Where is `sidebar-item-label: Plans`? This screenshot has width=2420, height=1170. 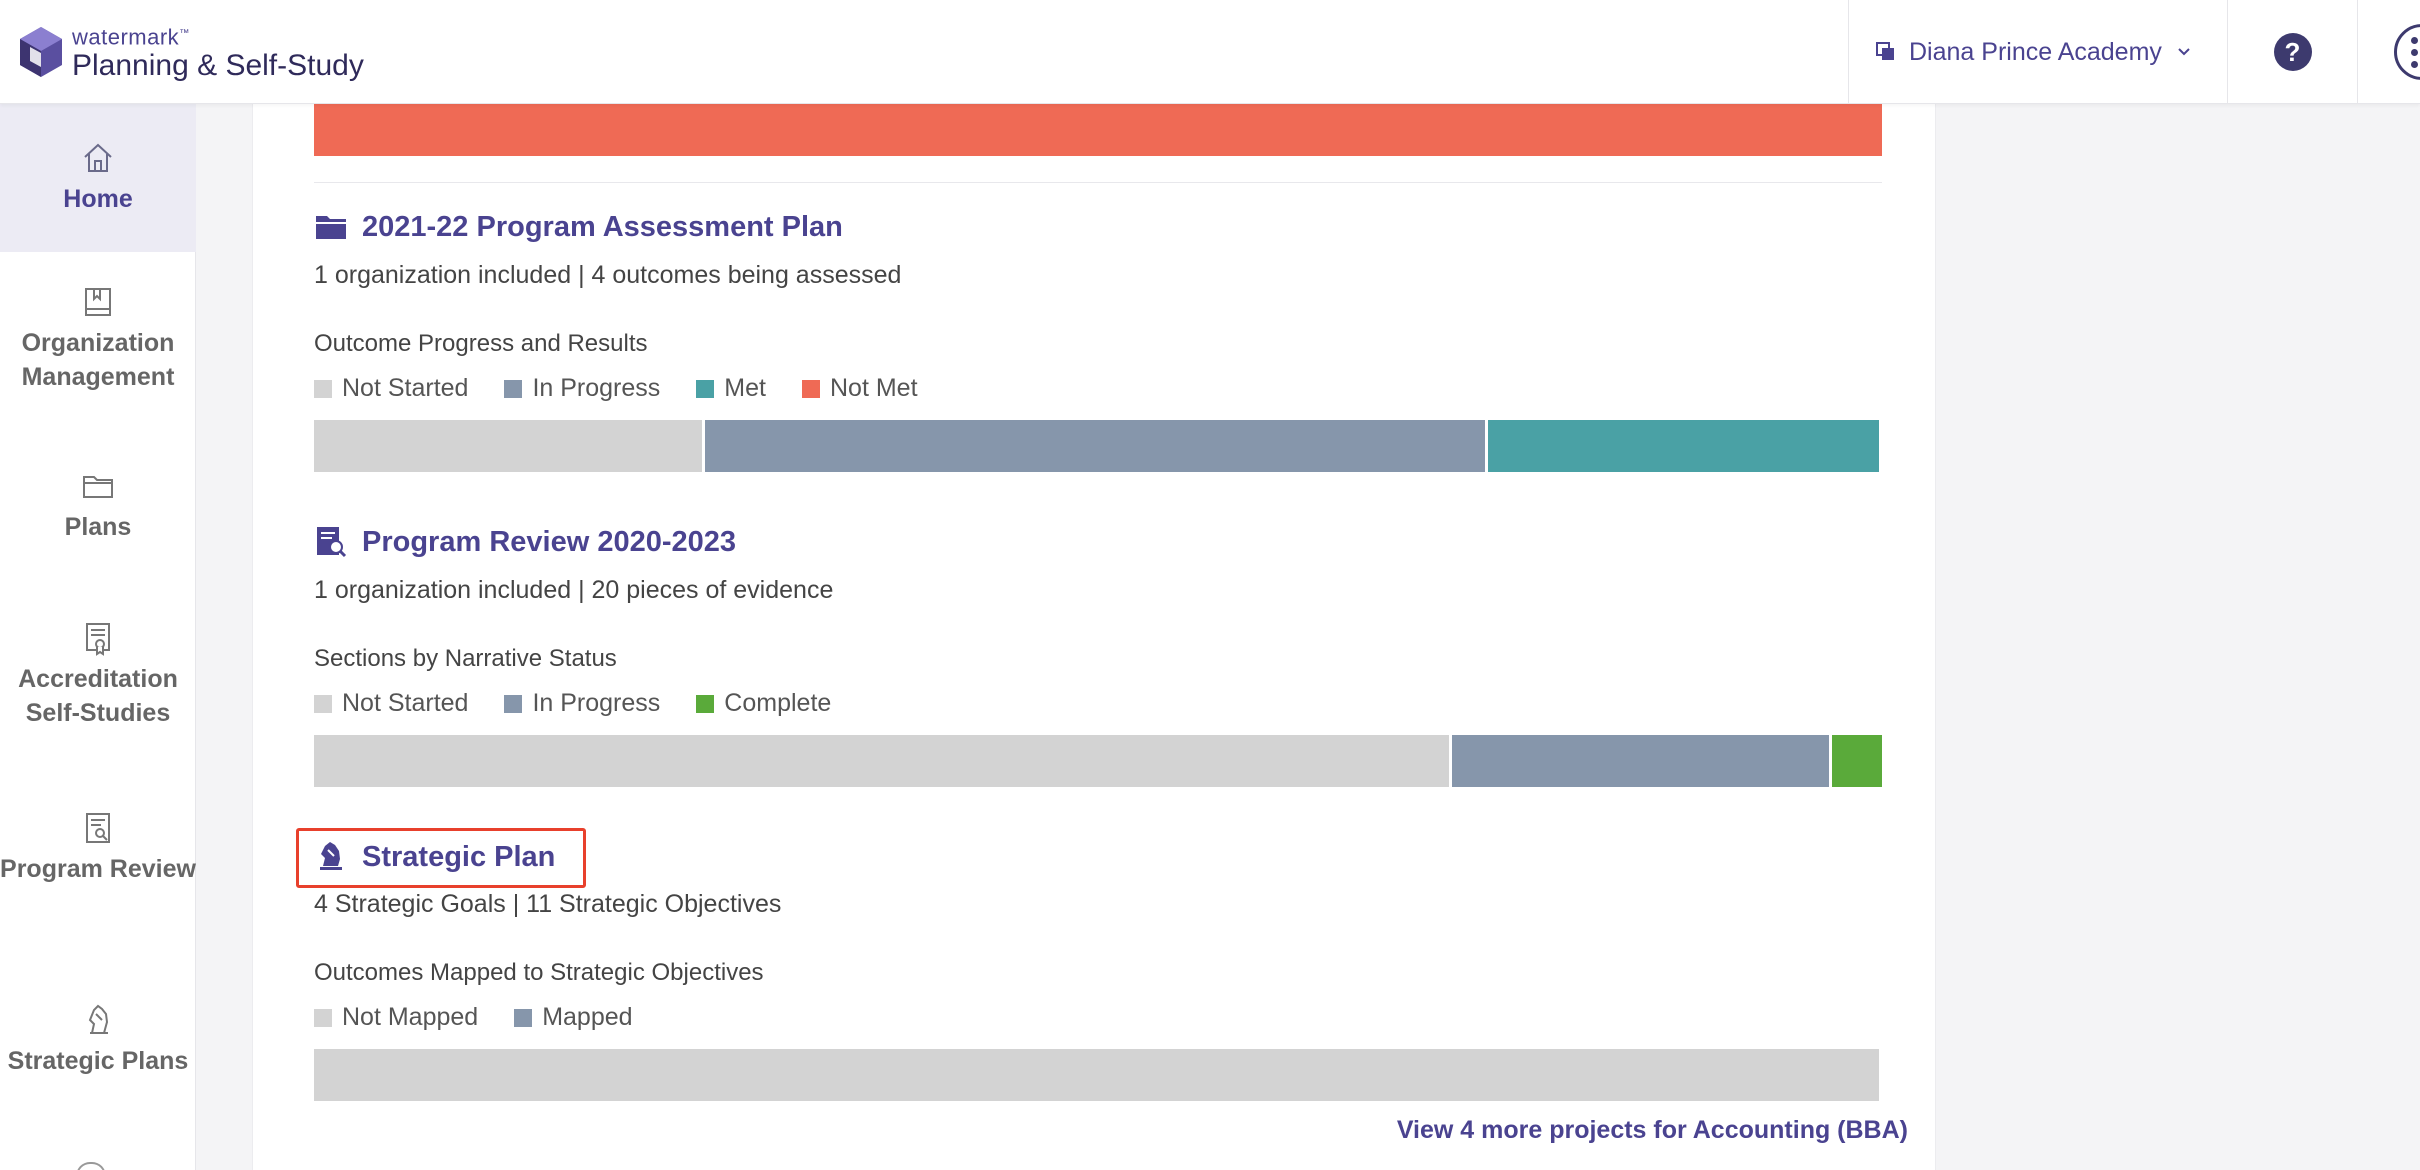
sidebar-item-label: Plans is located at coordinates (98, 527).